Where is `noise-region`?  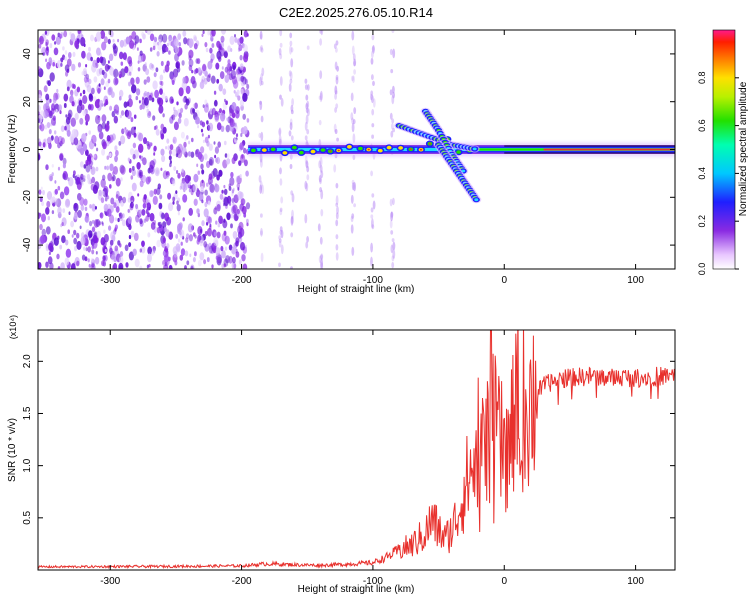 noise-region is located at coordinates (144, 149).